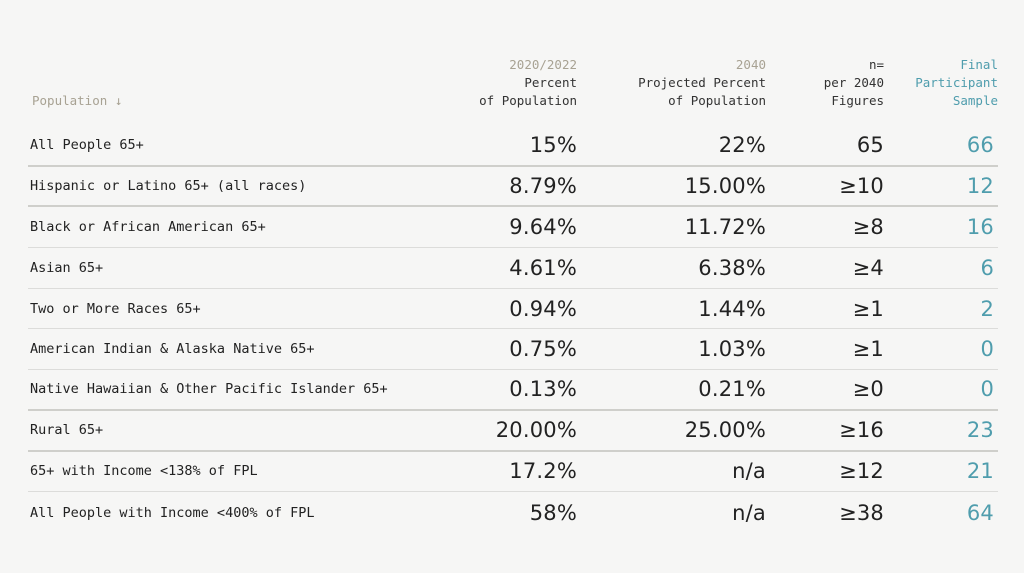 Image resolution: width=1024 pixels, height=573 pixels. What do you see at coordinates (861, 512) in the screenshot?
I see `n-value: ≥38` at bounding box center [861, 512].